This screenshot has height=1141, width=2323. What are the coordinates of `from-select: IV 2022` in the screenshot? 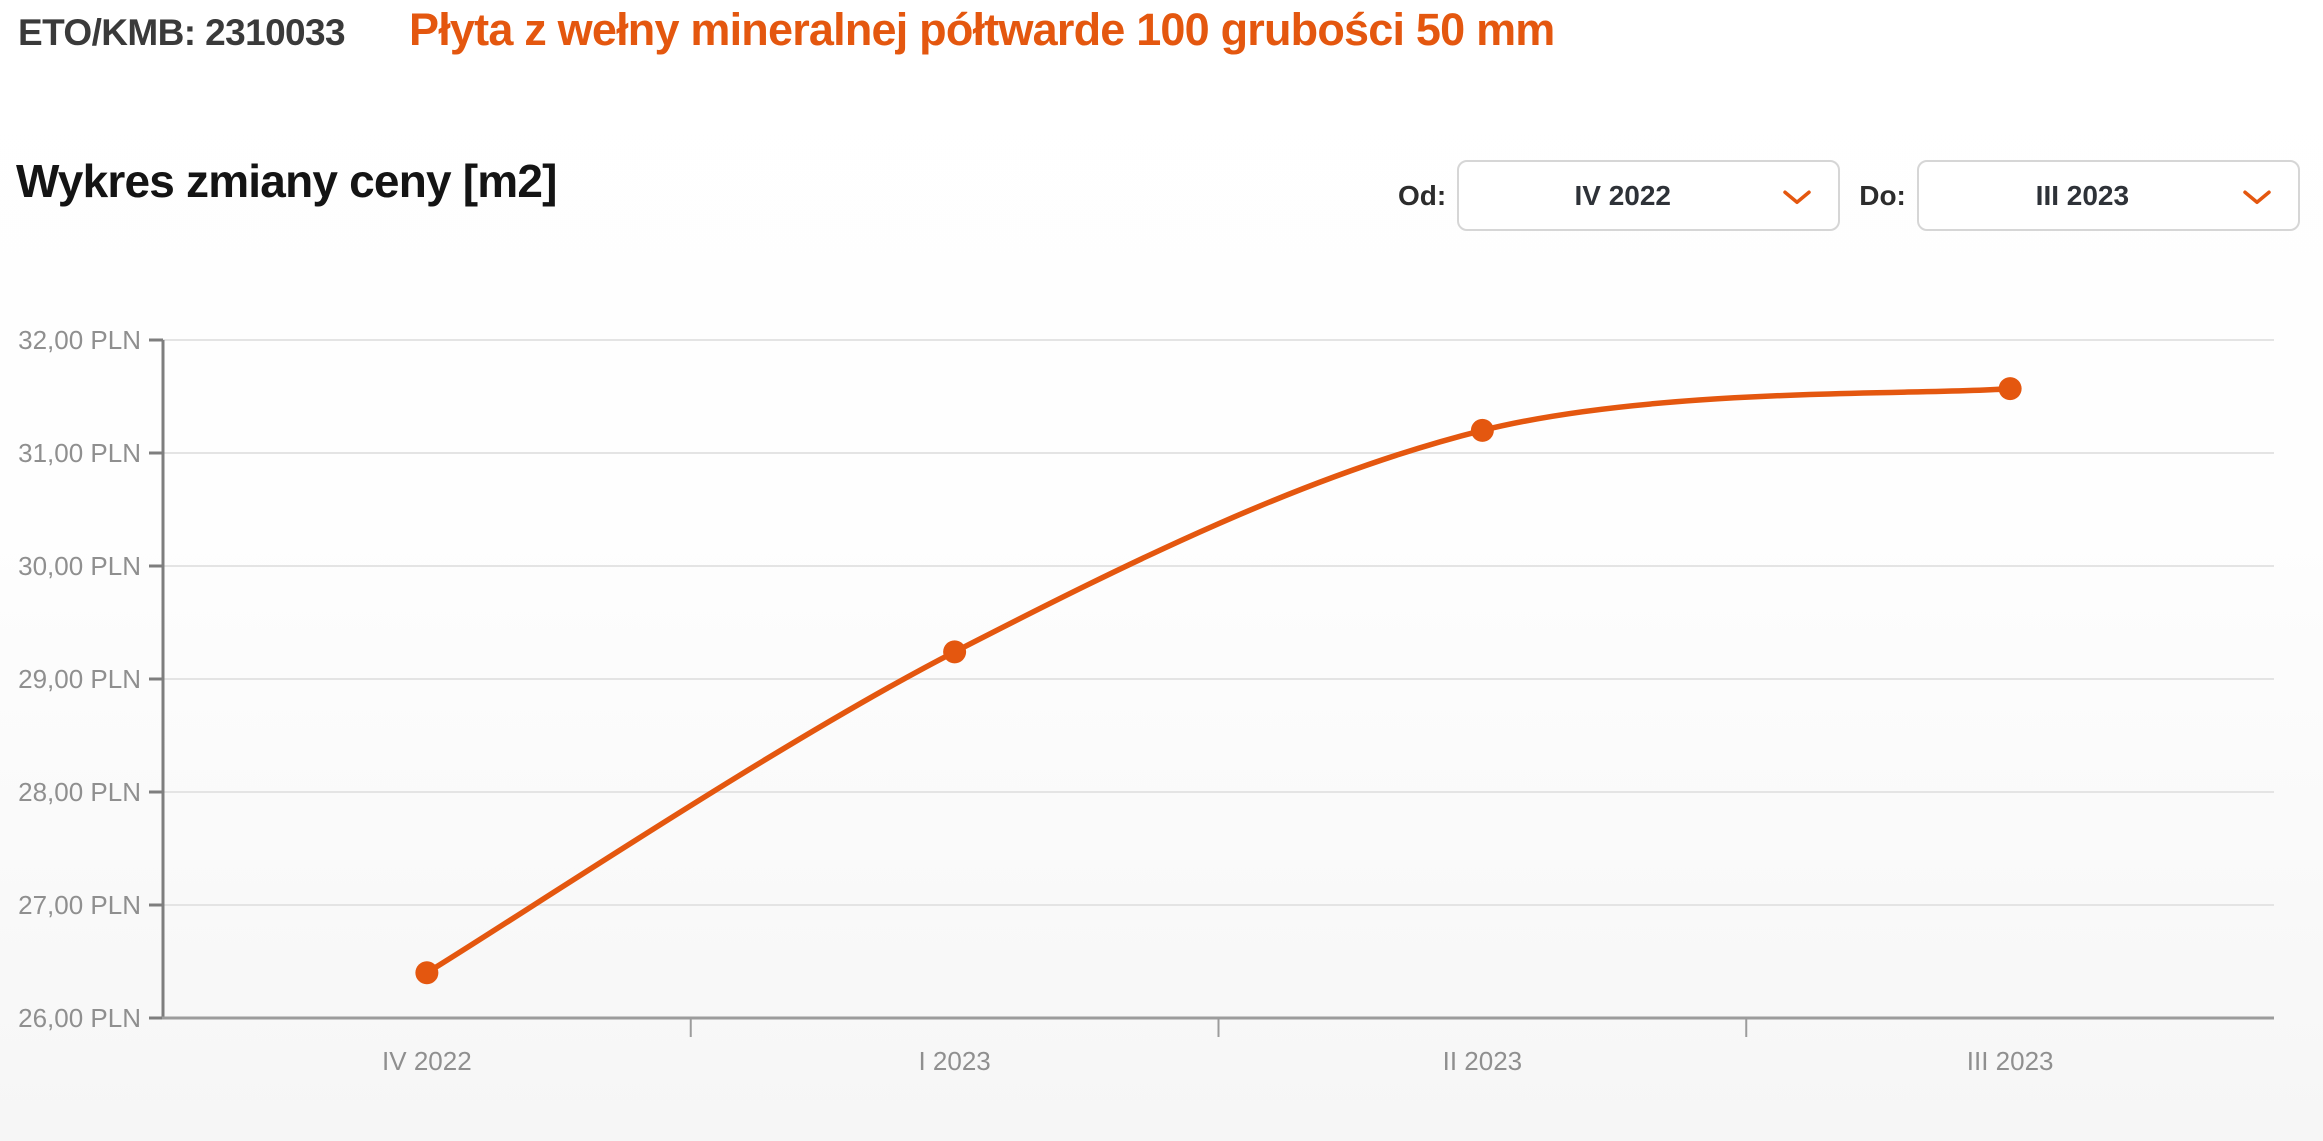 It's located at (1649, 195).